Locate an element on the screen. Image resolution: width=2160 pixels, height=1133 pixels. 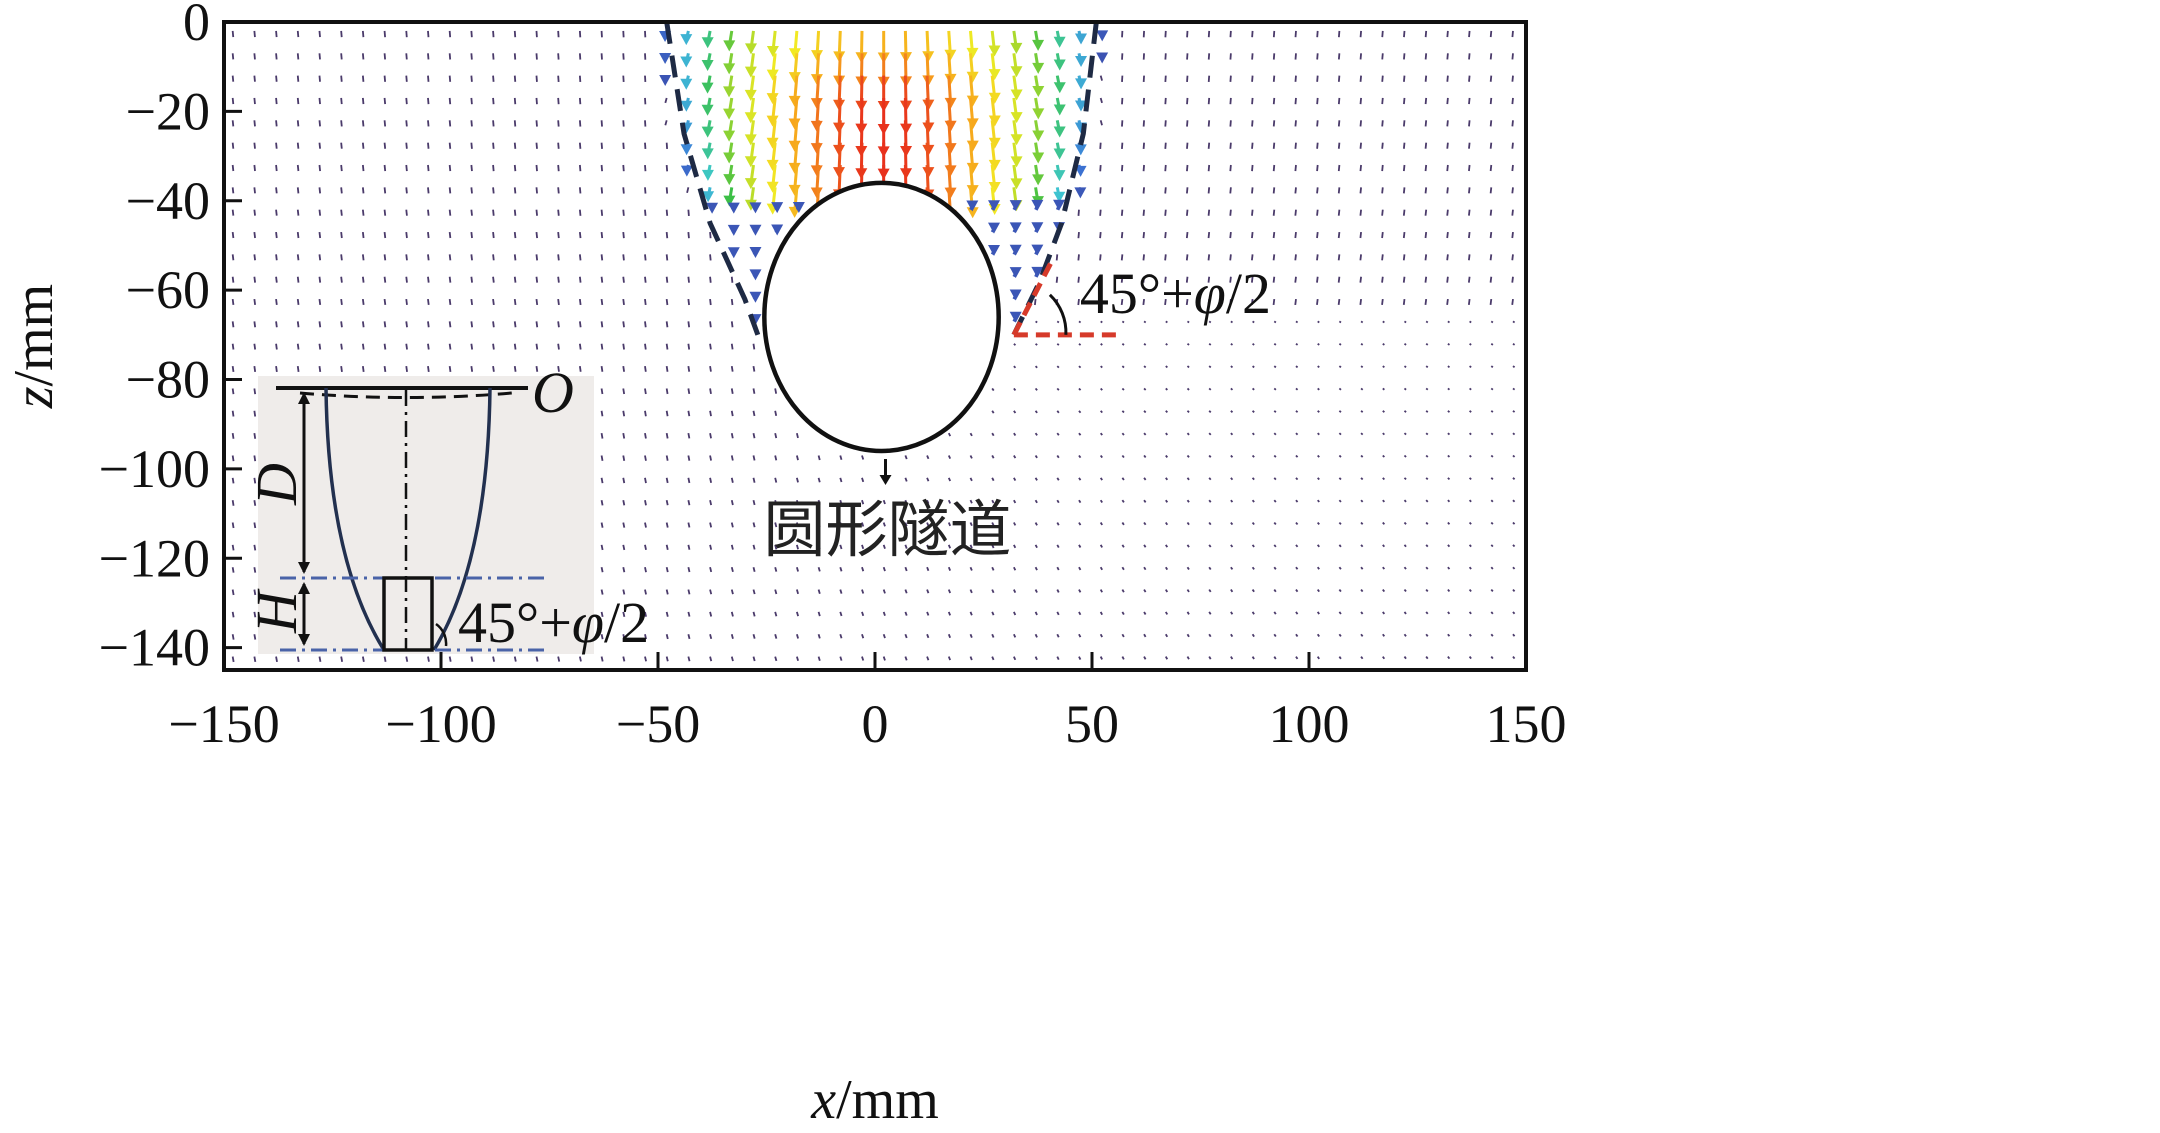
inset-right-curve is located at coordinates (462, 519).